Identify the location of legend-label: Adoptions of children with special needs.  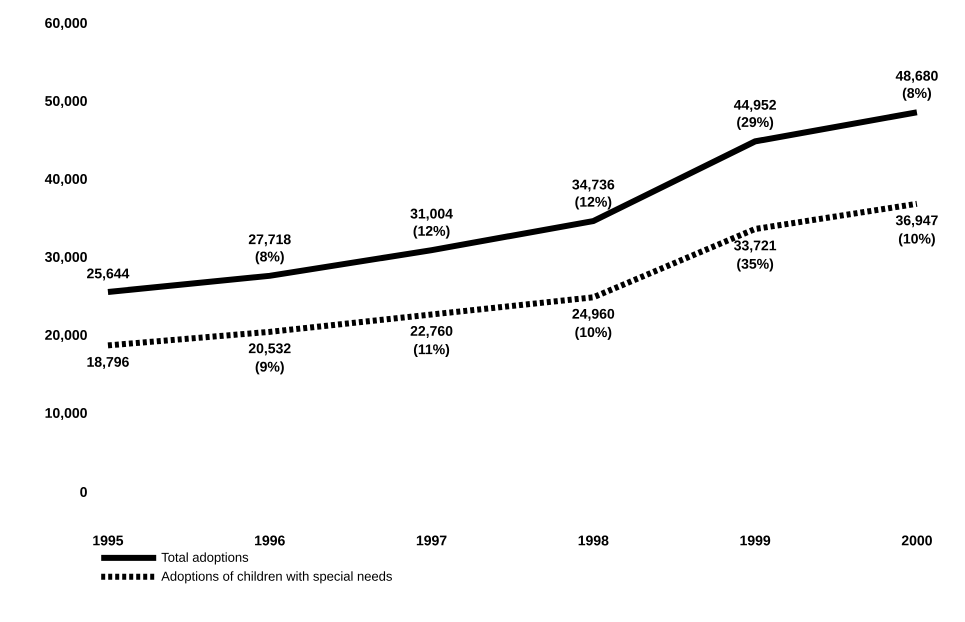
(276, 577).